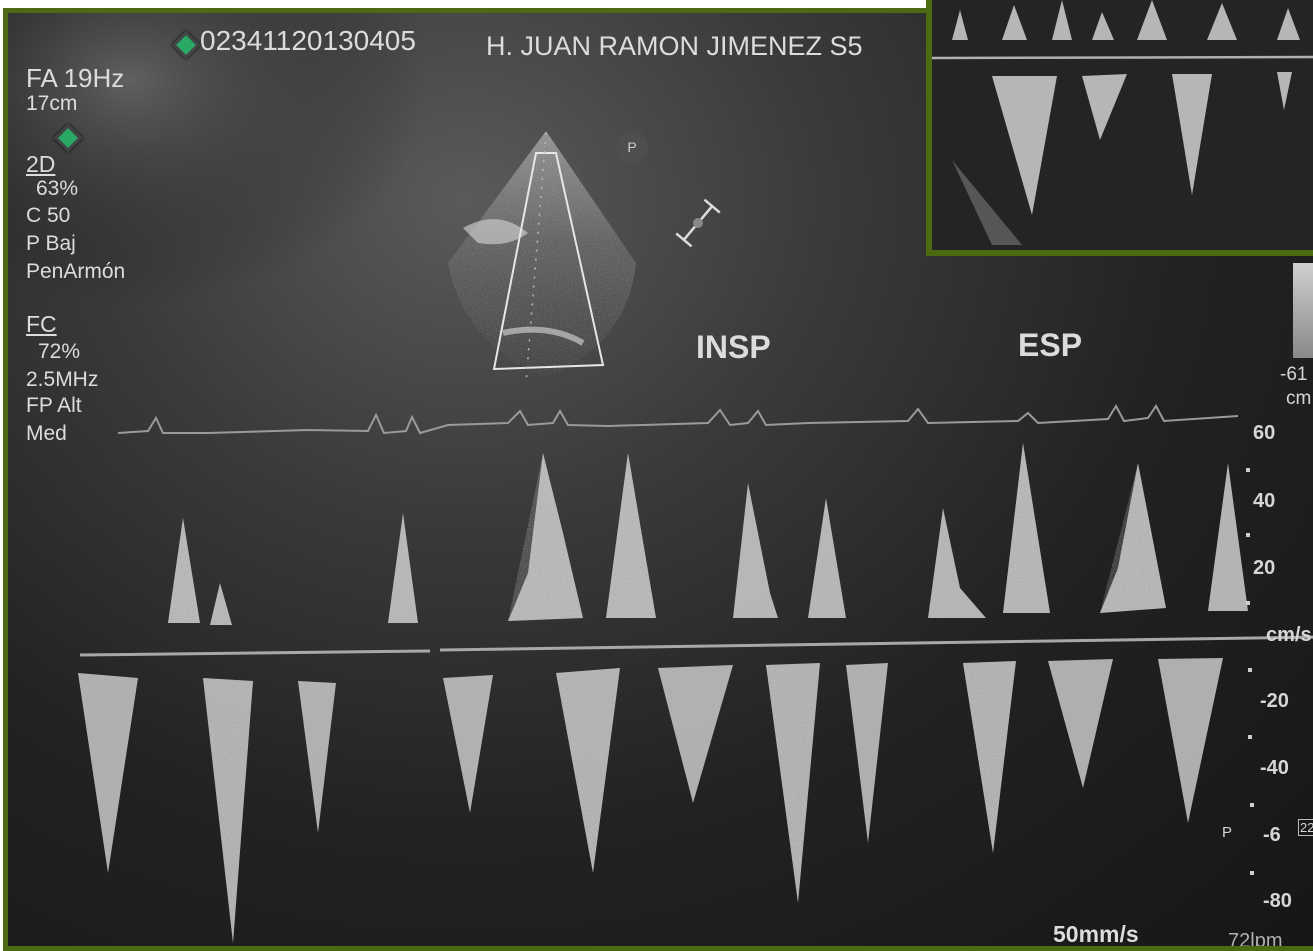 The height and width of the screenshot is (951, 1313). Describe the element at coordinates (1274, 701) in the screenshot. I see `scale-tick-minus-20: -20` at that location.